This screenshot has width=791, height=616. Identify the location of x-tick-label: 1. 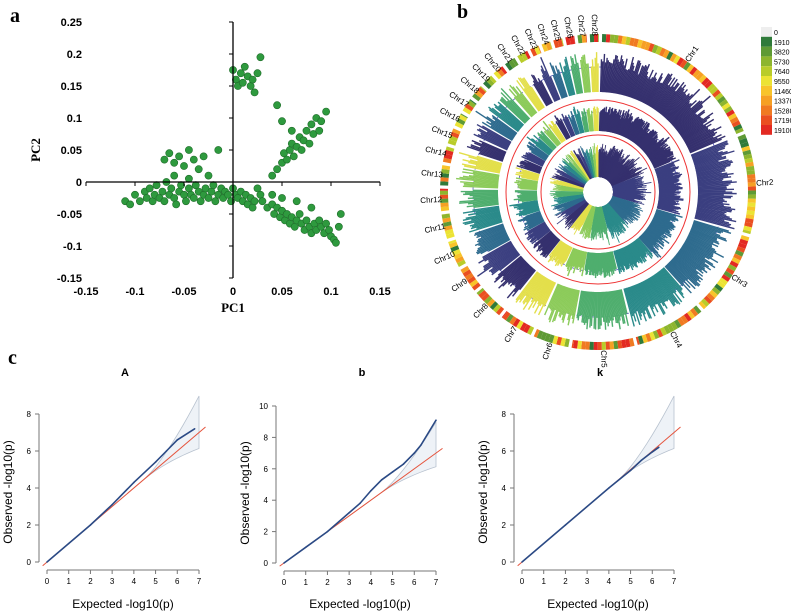
(305, 582).